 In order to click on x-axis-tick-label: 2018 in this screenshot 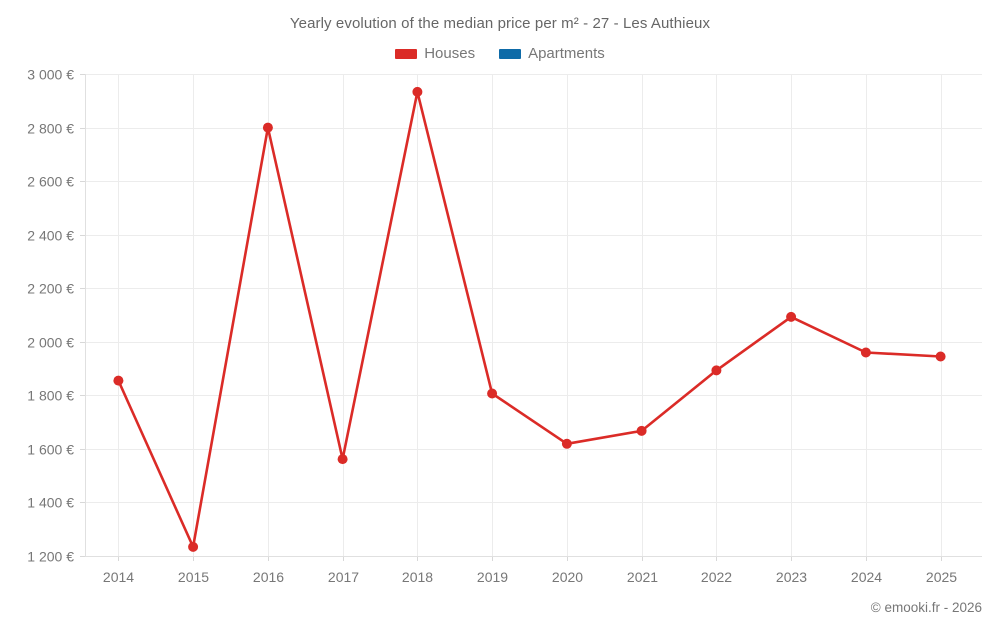, I will do `click(417, 577)`.